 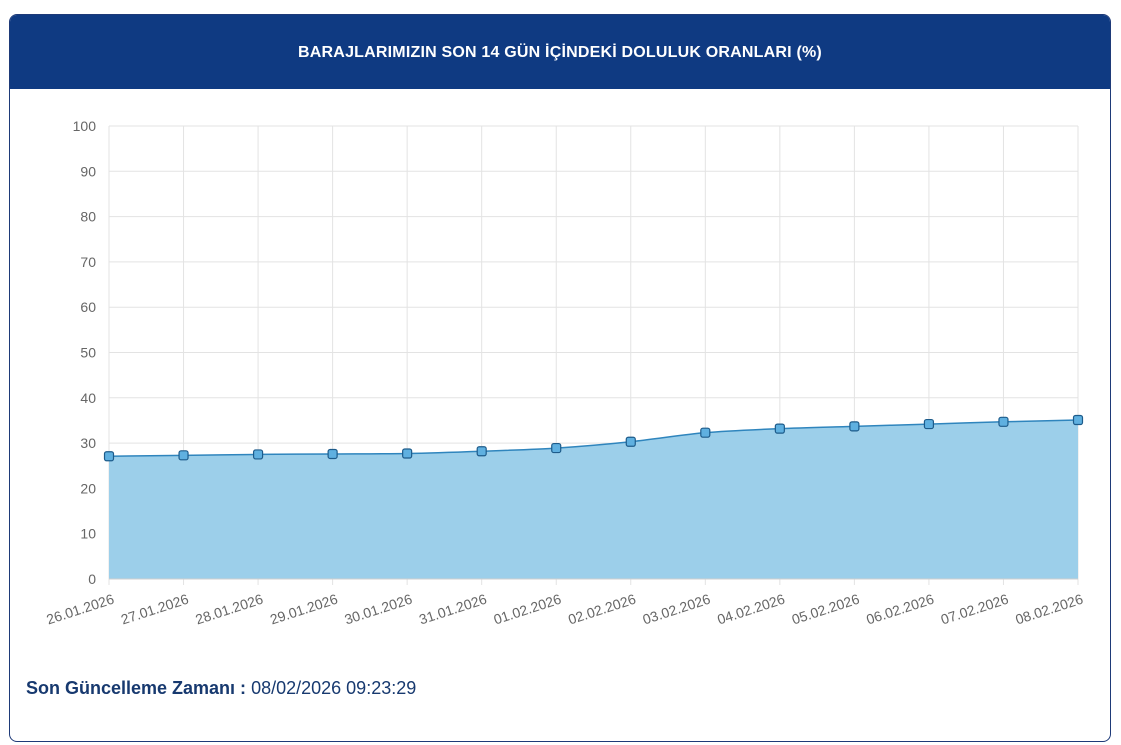 I want to click on x-tick-label: 03.02.2026, so click(x=677, y=609).